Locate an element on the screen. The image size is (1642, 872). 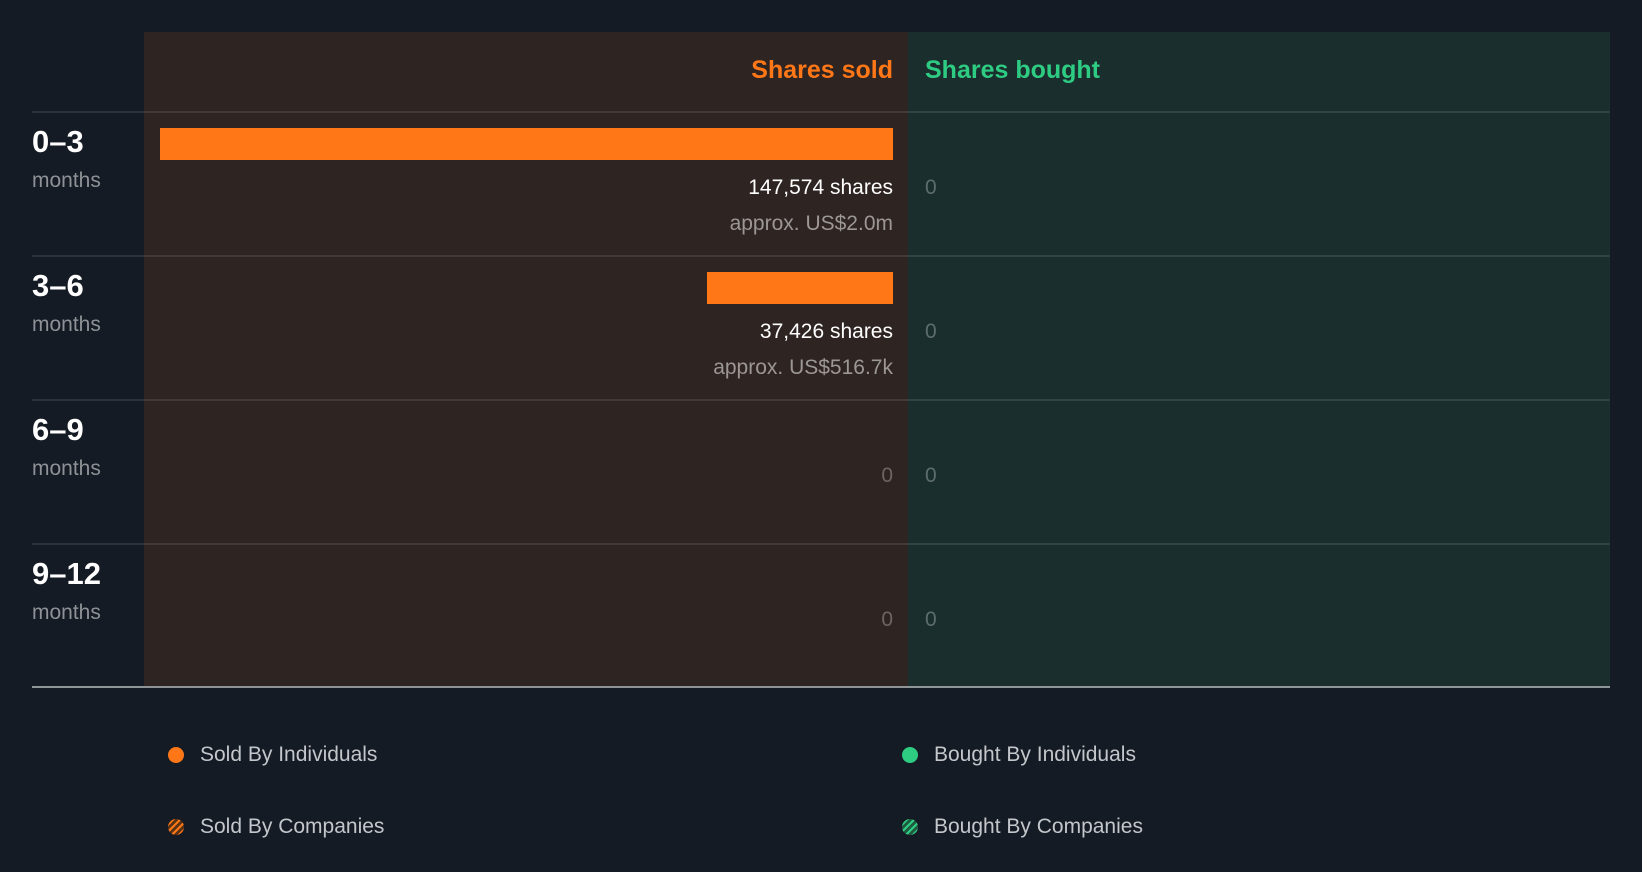
legend-bought-by-companies: Bought By Companies is located at coordinates (1022, 827).